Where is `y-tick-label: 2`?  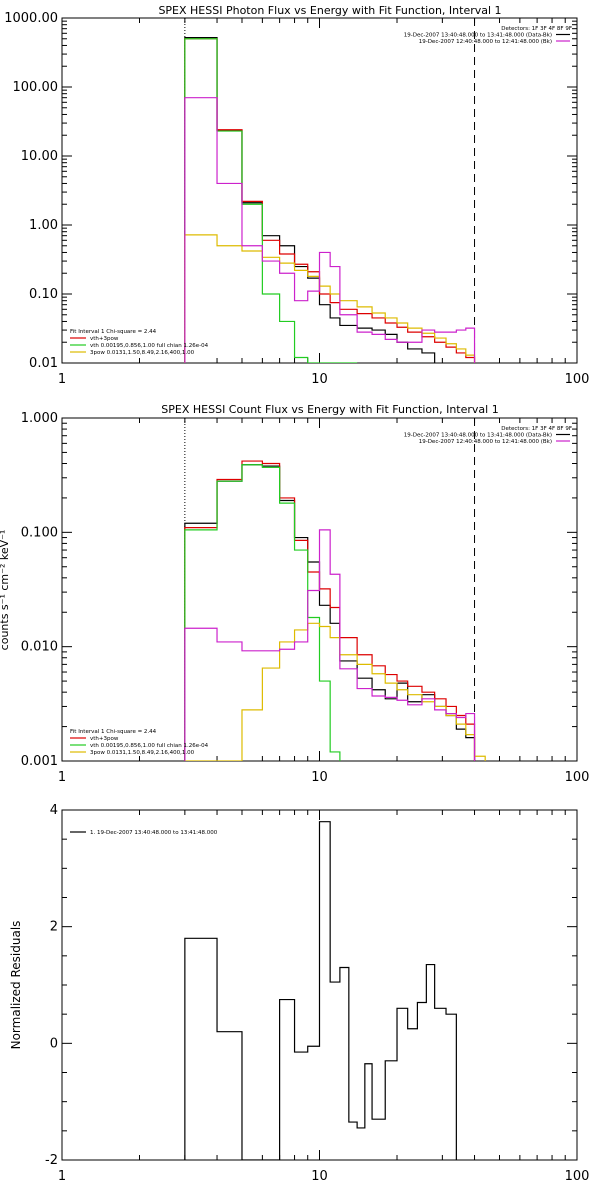
y-tick-label: 2 is located at coordinates (54, 927).